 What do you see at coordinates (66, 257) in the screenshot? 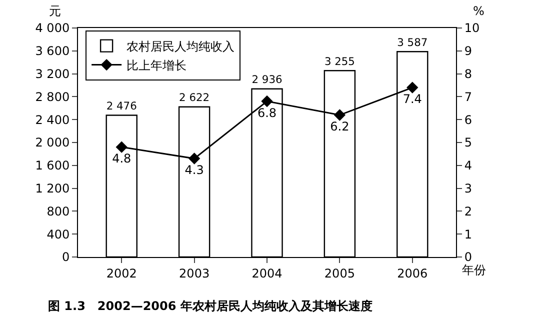
I see `y-tick-label: 0` at bounding box center [66, 257].